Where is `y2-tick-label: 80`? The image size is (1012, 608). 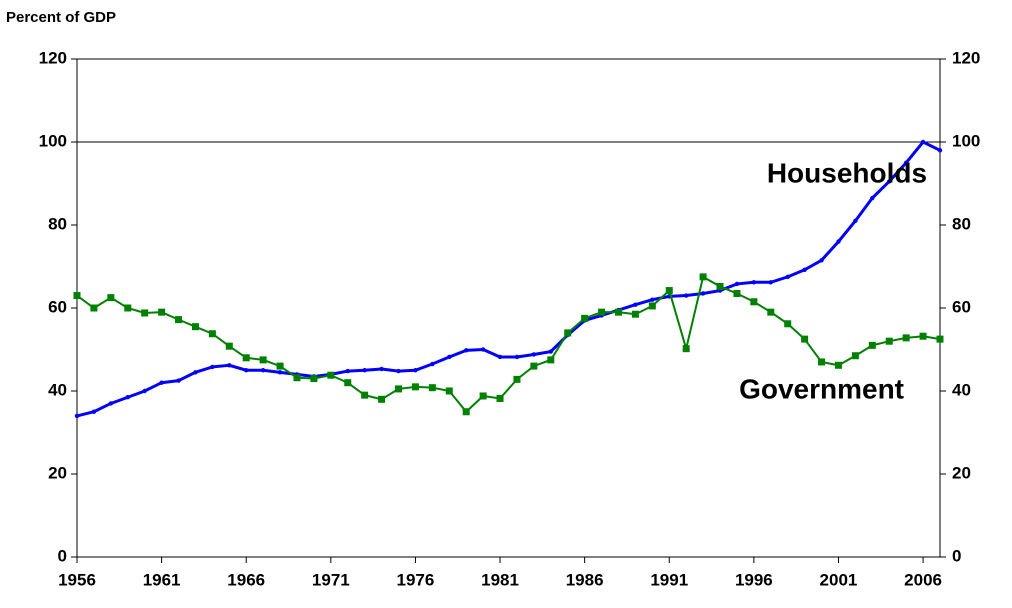 y2-tick-label: 80 is located at coordinates (961, 223).